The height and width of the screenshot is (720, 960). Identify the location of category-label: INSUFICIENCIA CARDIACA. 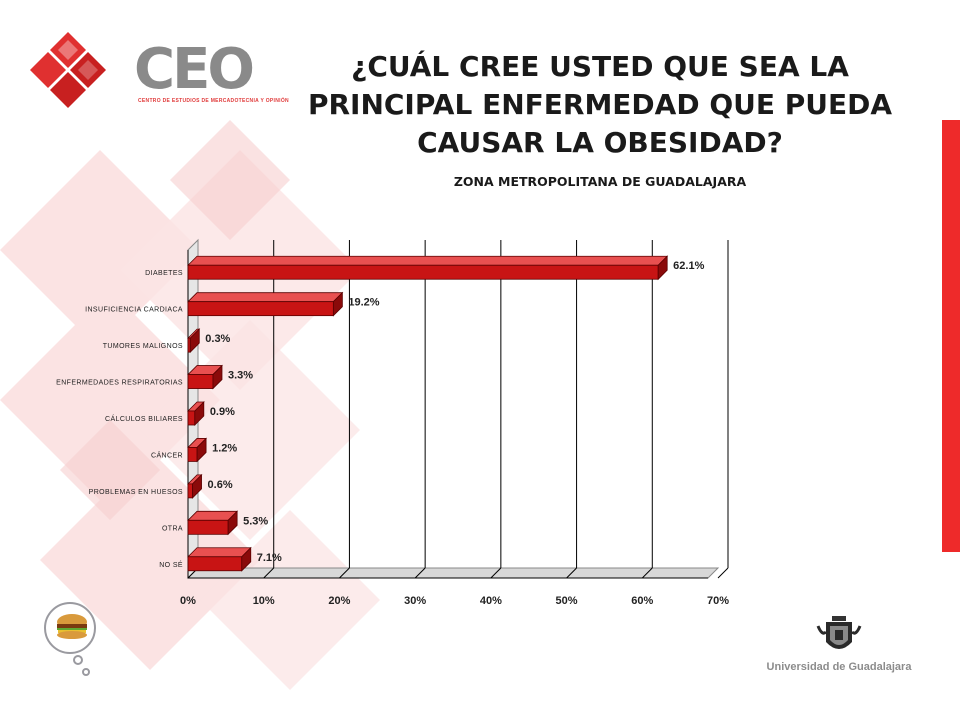
(134, 310).